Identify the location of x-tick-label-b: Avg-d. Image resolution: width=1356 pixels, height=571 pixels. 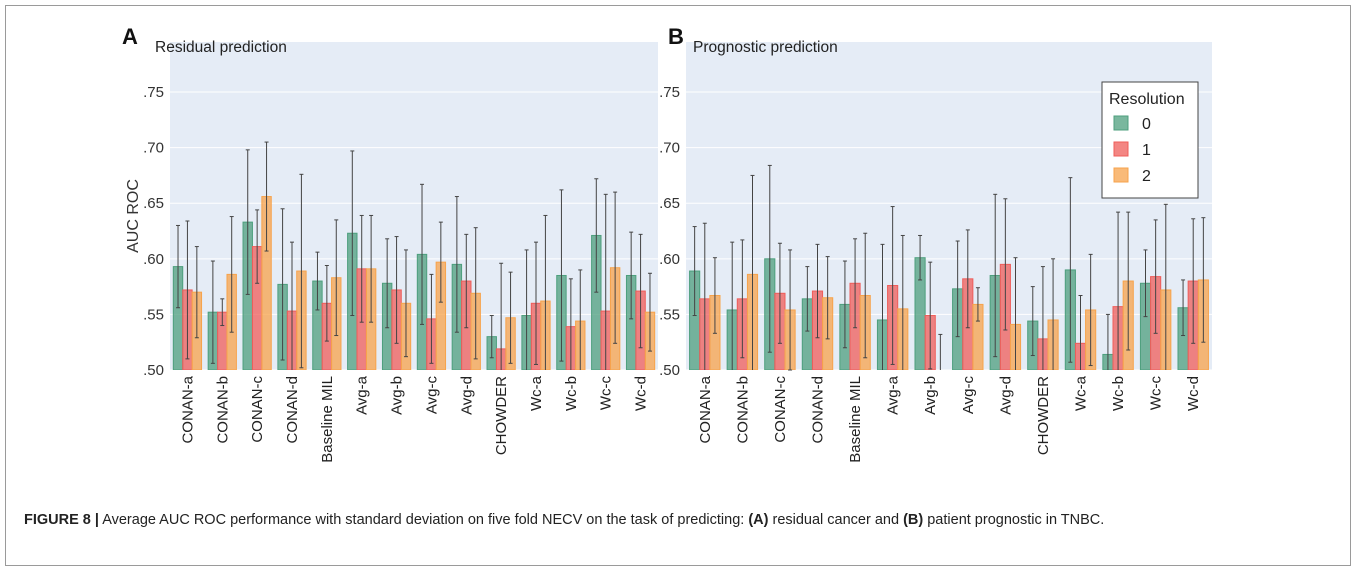
(1005, 395).